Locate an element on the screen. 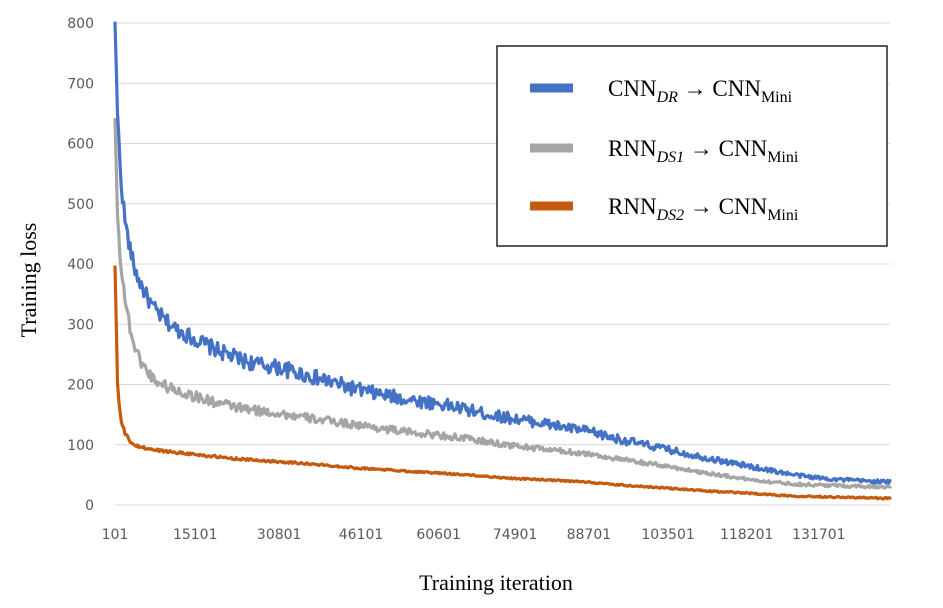  legend-label-part: DS2 is located at coordinates (670, 215).